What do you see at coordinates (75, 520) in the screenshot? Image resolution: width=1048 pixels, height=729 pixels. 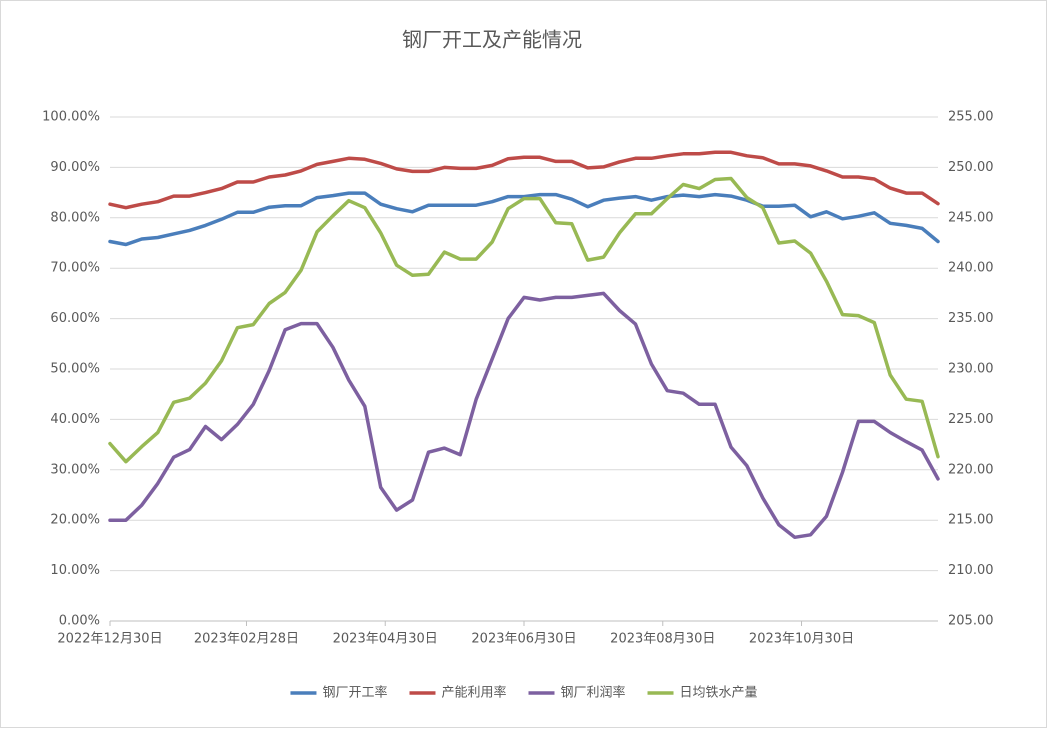 I see `y-tick-label: 20.00%` at bounding box center [75, 520].